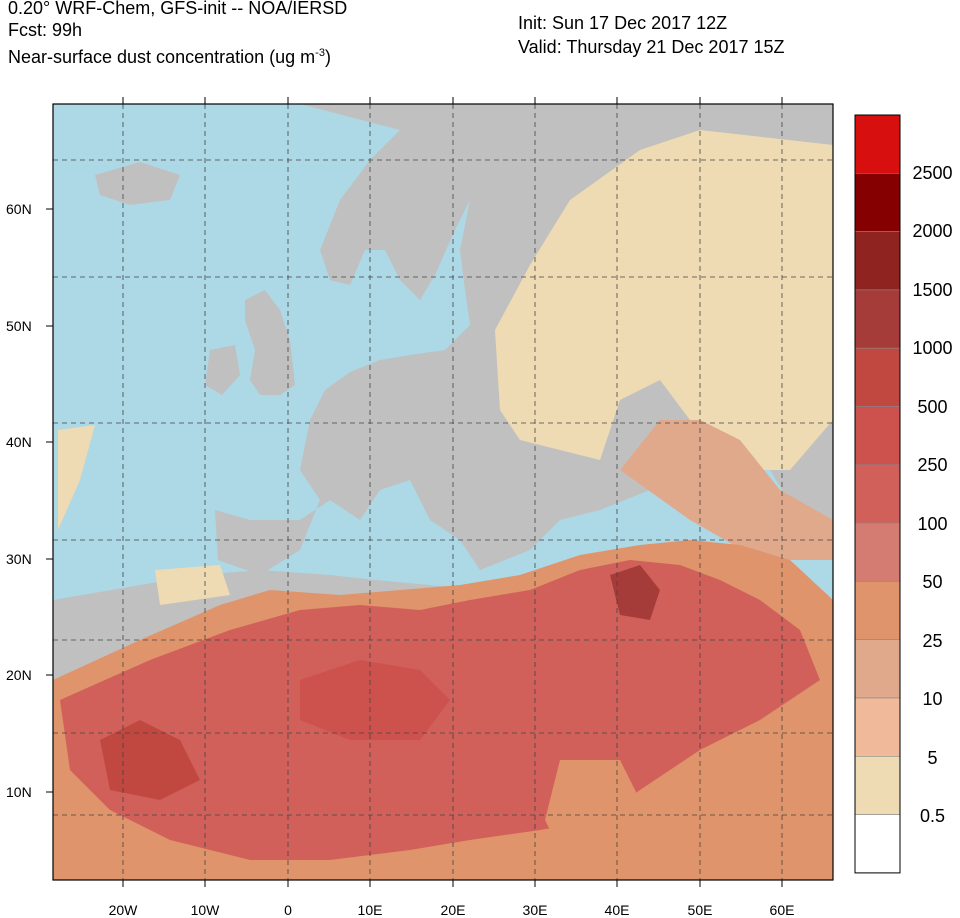  I want to click on colorbar-label-10: 10, so click(932, 699).